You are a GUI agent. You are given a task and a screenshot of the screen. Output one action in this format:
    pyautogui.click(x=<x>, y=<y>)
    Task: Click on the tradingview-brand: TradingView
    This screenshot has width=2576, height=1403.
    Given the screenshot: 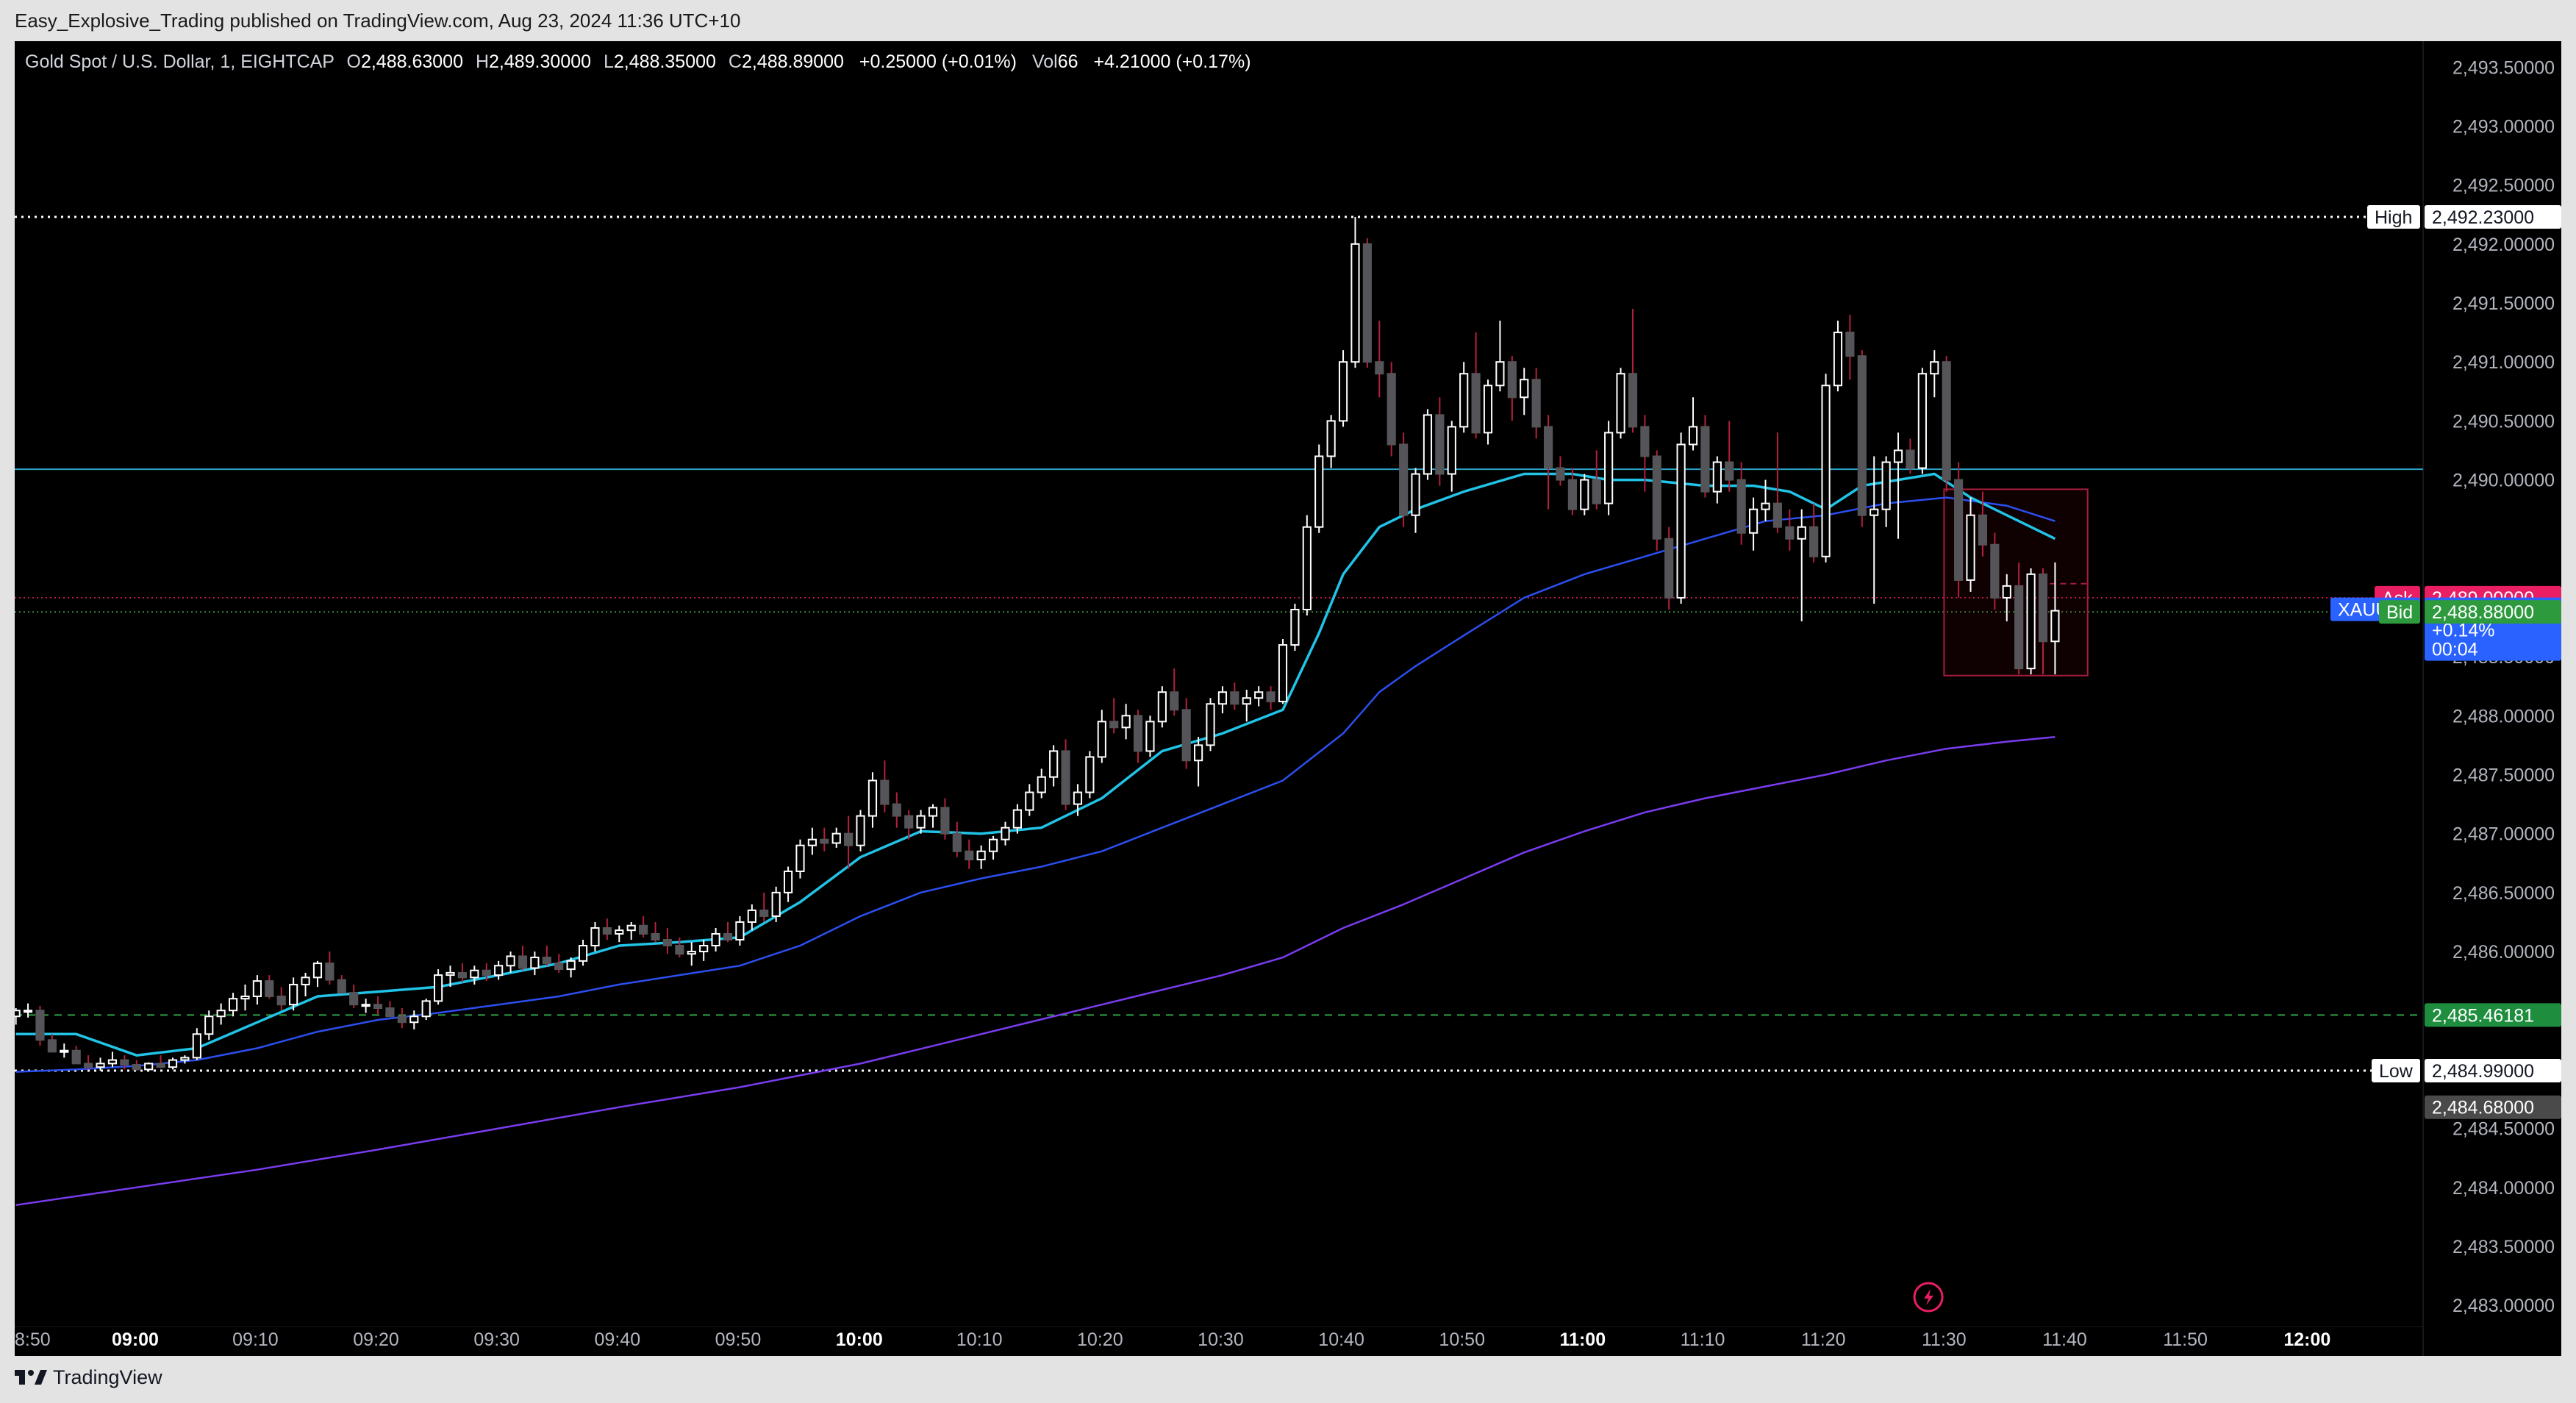 What is the action you would take?
    pyautogui.click(x=88, y=1377)
    